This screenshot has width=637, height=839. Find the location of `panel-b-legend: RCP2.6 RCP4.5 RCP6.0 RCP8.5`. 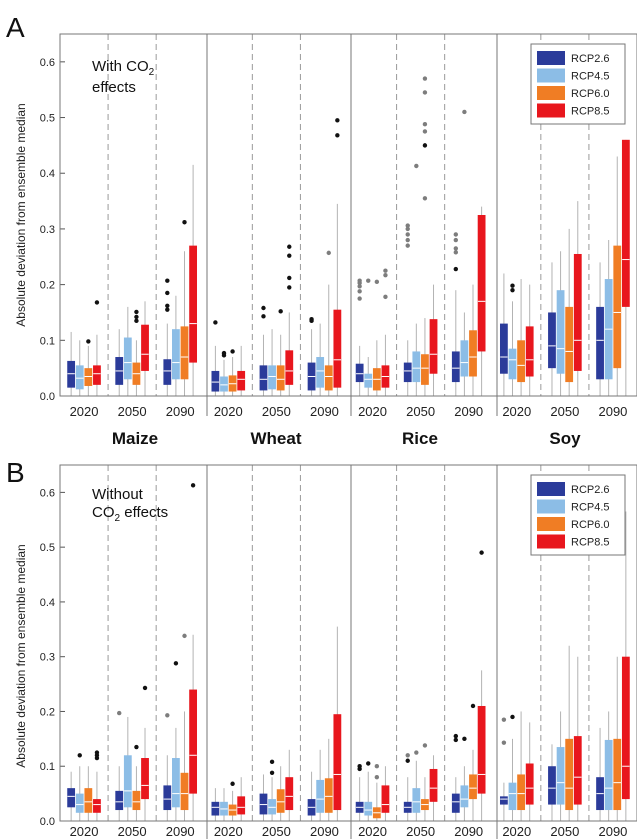

panel-b-legend: RCP2.6 RCP4.5 RCP6.0 RCP8.5 is located at coordinates (578, 515).